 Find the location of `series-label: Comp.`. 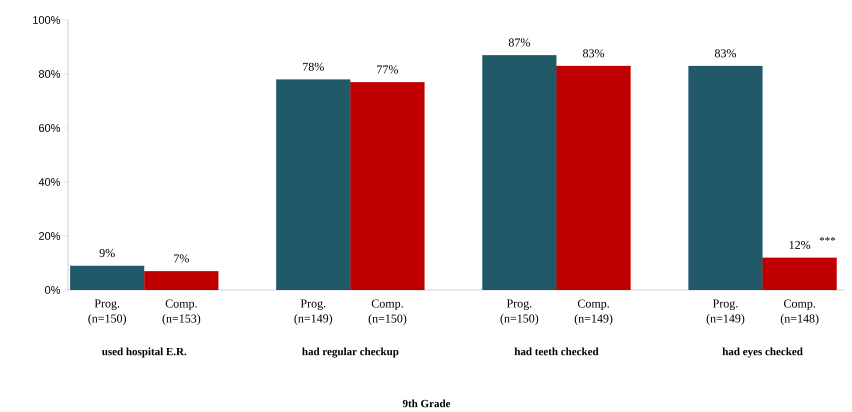

series-label: Comp. is located at coordinates (181, 305).